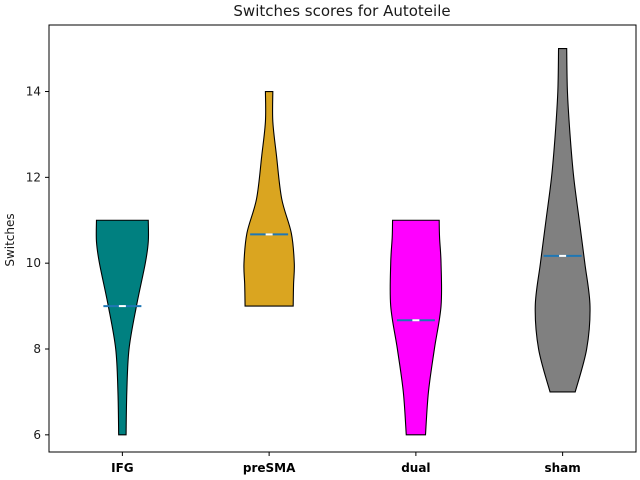 The width and height of the screenshot is (640, 480). Describe the element at coordinates (122, 327) in the screenshot. I see `violin-ifg` at that location.